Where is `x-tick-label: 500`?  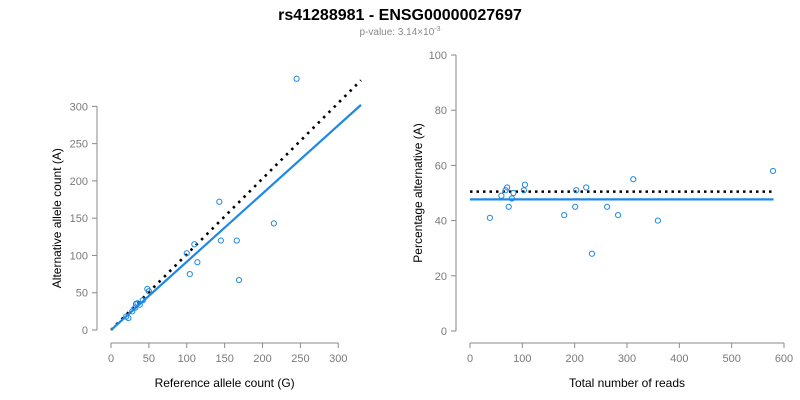
x-tick-label: 500 is located at coordinates (731, 359).